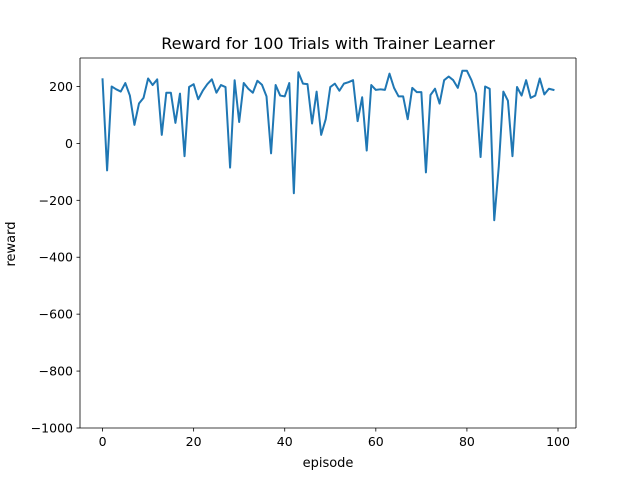 The width and height of the screenshot is (640, 480). What do you see at coordinates (467, 441) in the screenshot?
I see `x-tick-label: 80` at bounding box center [467, 441].